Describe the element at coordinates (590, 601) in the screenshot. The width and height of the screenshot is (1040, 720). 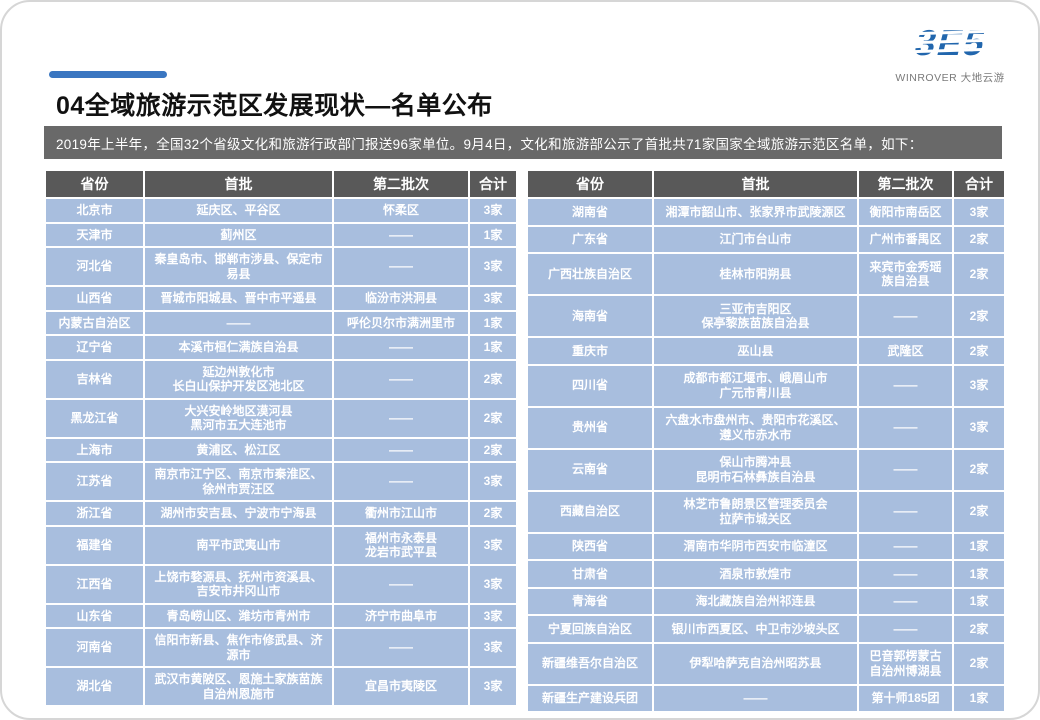
I see `cell-province: 青海省` at that location.